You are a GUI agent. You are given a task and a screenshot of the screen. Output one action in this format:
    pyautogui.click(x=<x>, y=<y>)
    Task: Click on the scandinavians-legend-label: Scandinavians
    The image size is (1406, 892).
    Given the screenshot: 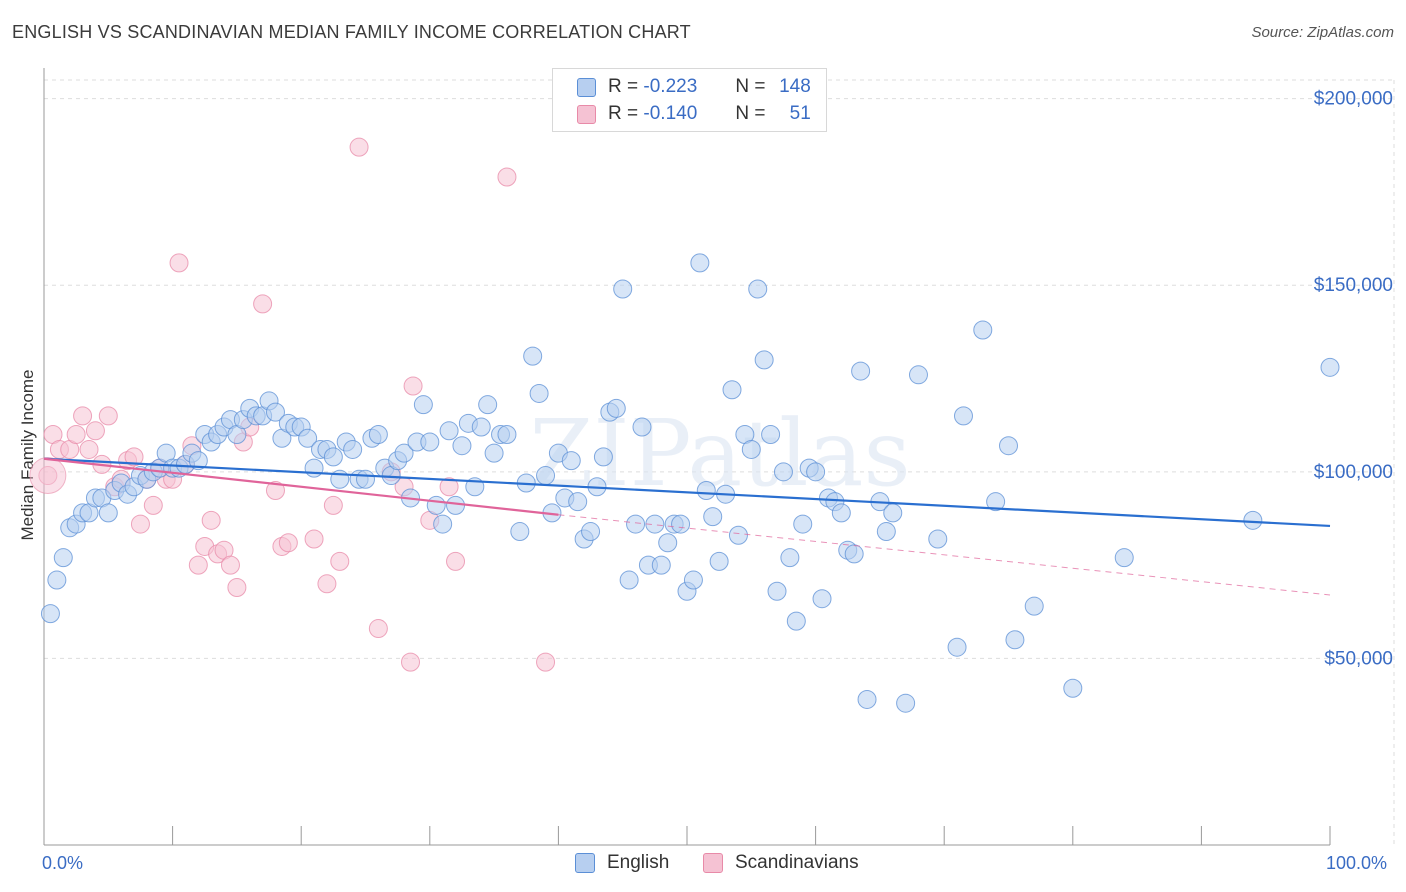 What is the action you would take?
    pyautogui.click(x=797, y=862)
    